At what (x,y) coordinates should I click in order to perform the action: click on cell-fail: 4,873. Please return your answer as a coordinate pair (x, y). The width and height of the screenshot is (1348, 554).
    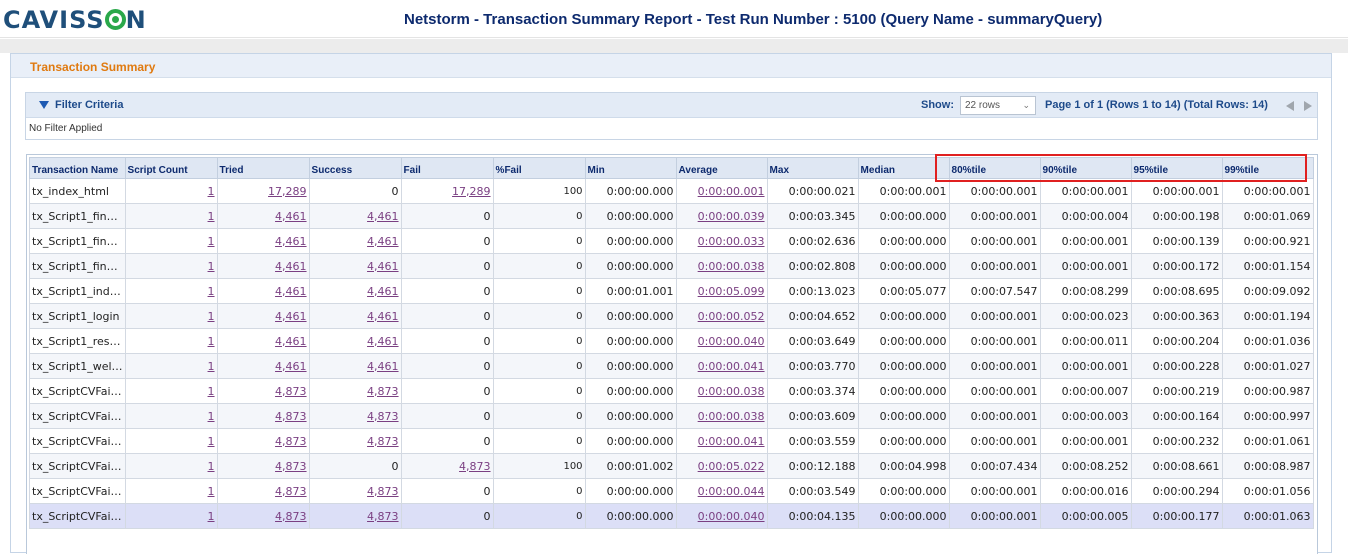
    Looking at the image, I should click on (447, 466).